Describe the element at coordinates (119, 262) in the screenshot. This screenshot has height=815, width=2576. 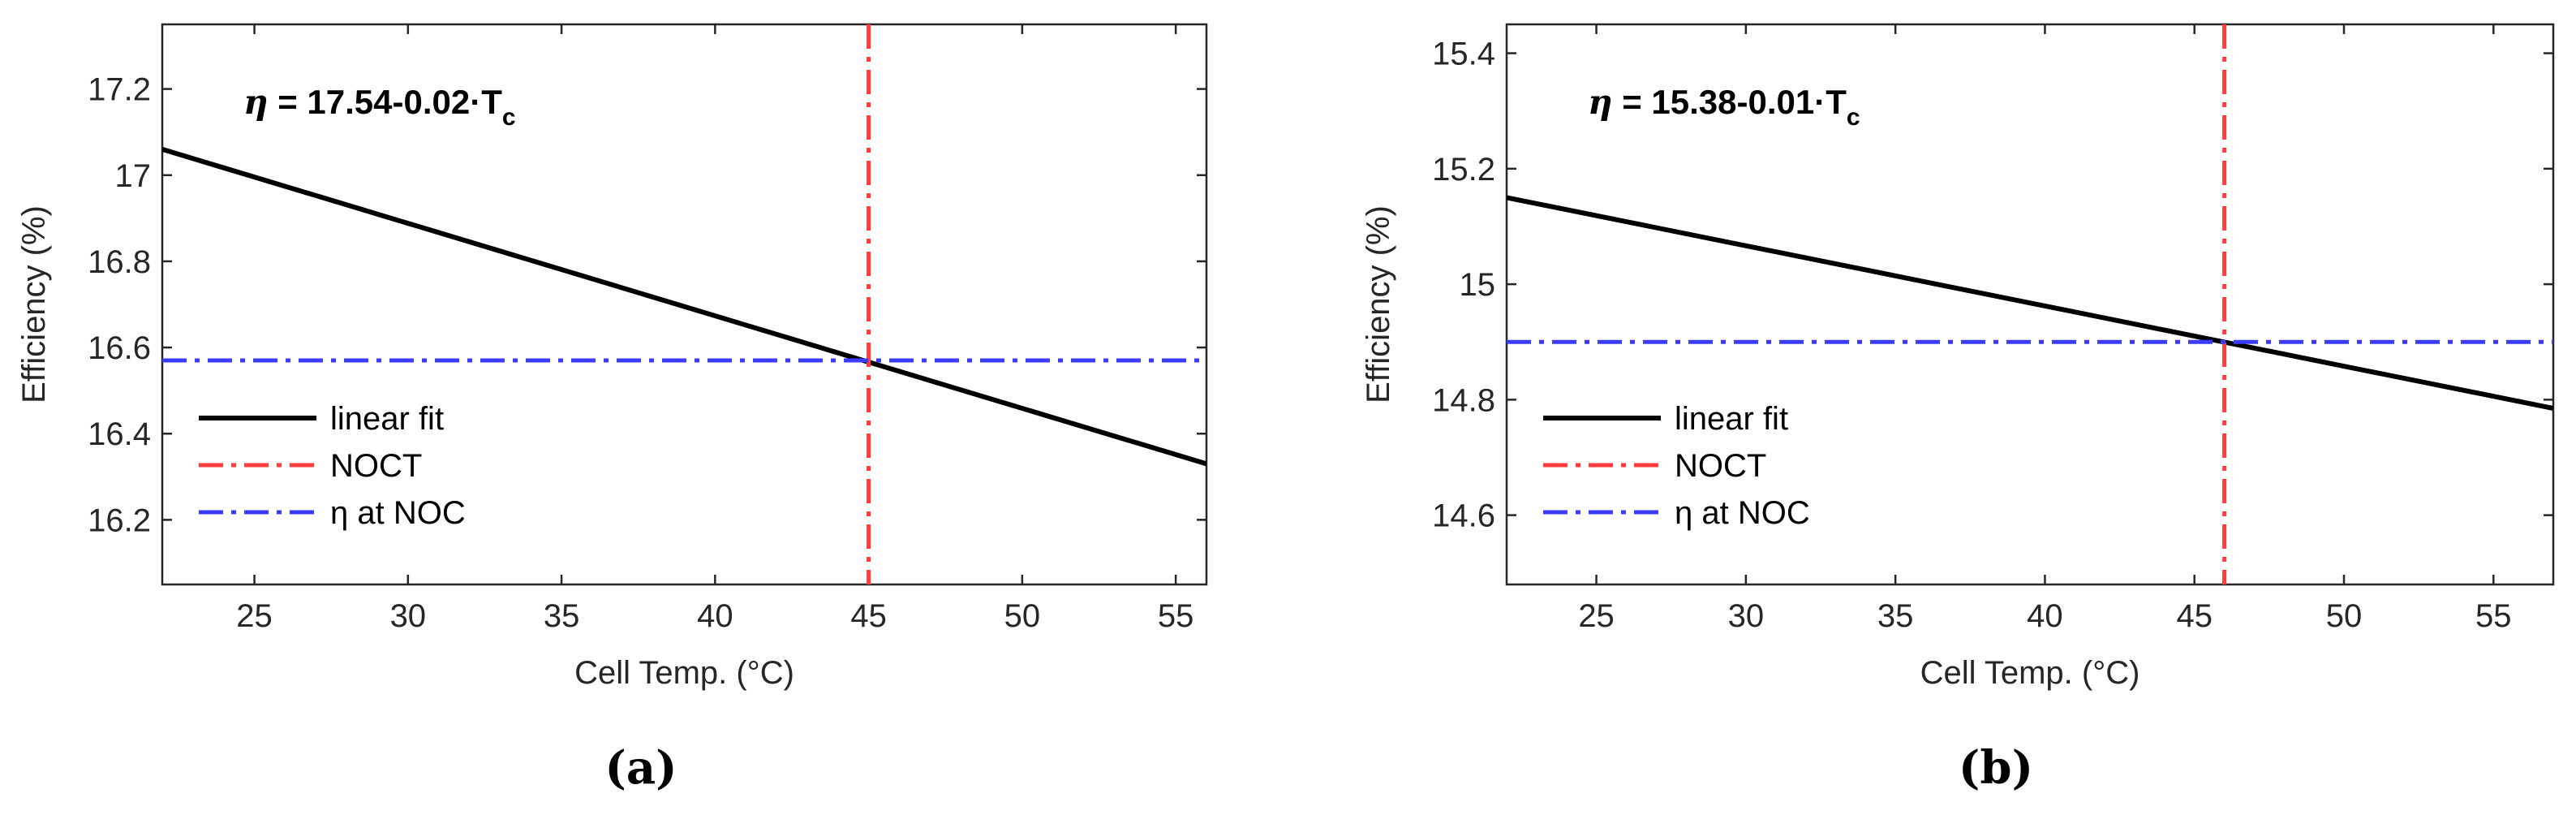
I see `y-tick-label: 16.8` at that location.